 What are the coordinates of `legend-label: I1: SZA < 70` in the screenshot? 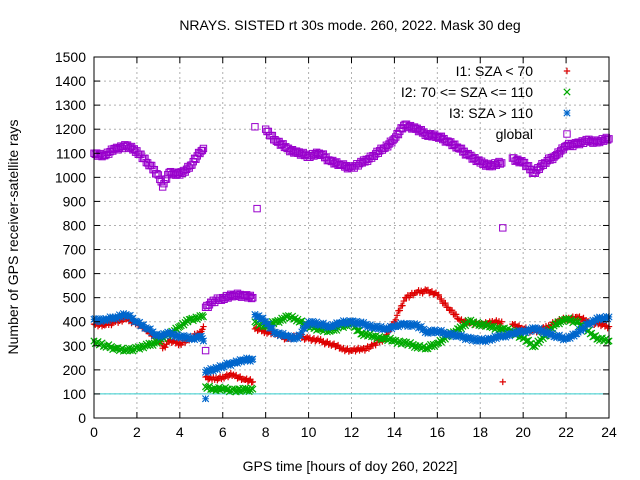 It's located at (495, 71).